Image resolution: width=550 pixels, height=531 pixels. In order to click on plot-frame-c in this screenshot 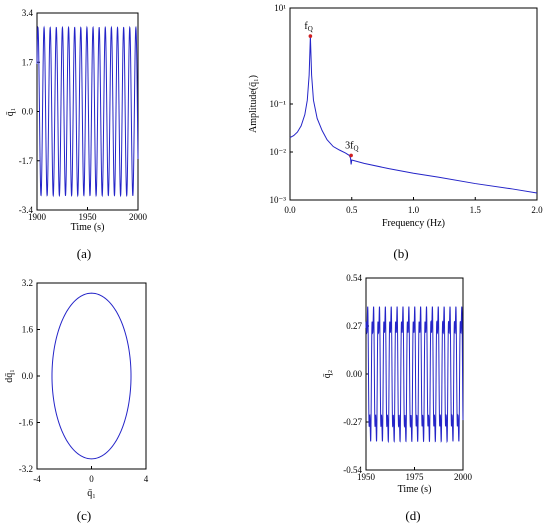, I will do `click(91, 376)`.